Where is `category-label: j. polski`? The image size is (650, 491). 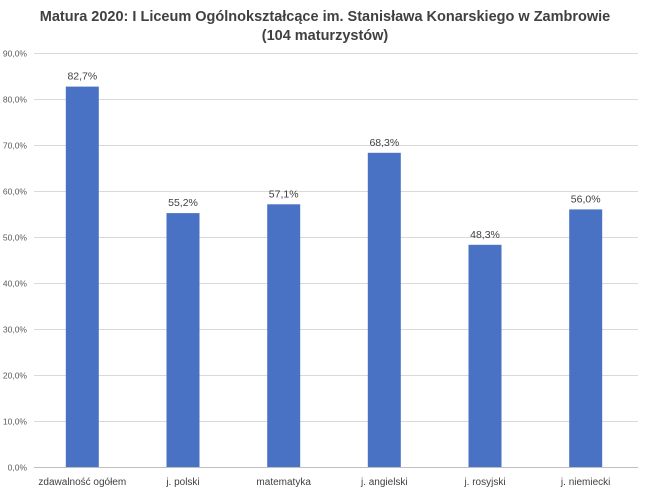
category-label: j. polski is located at coordinates (182, 482).